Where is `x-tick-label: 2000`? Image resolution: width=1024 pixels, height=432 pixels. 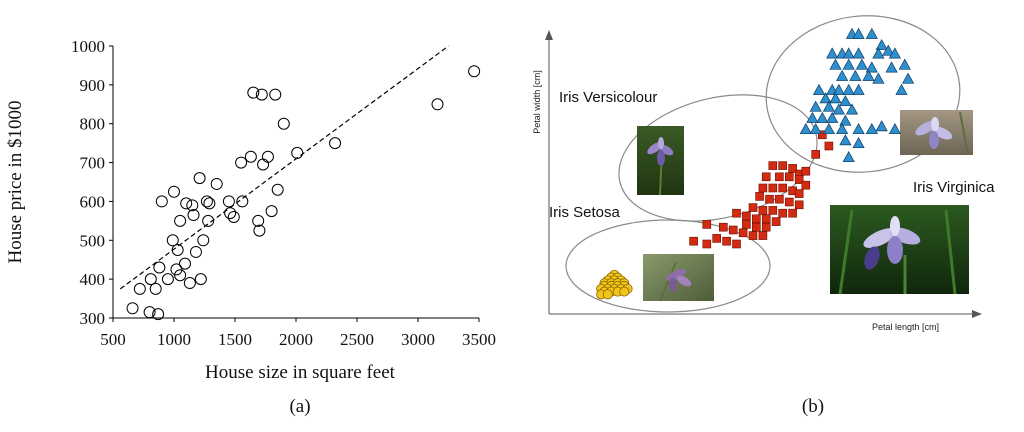 x-tick-label: 2000 is located at coordinates (296, 339).